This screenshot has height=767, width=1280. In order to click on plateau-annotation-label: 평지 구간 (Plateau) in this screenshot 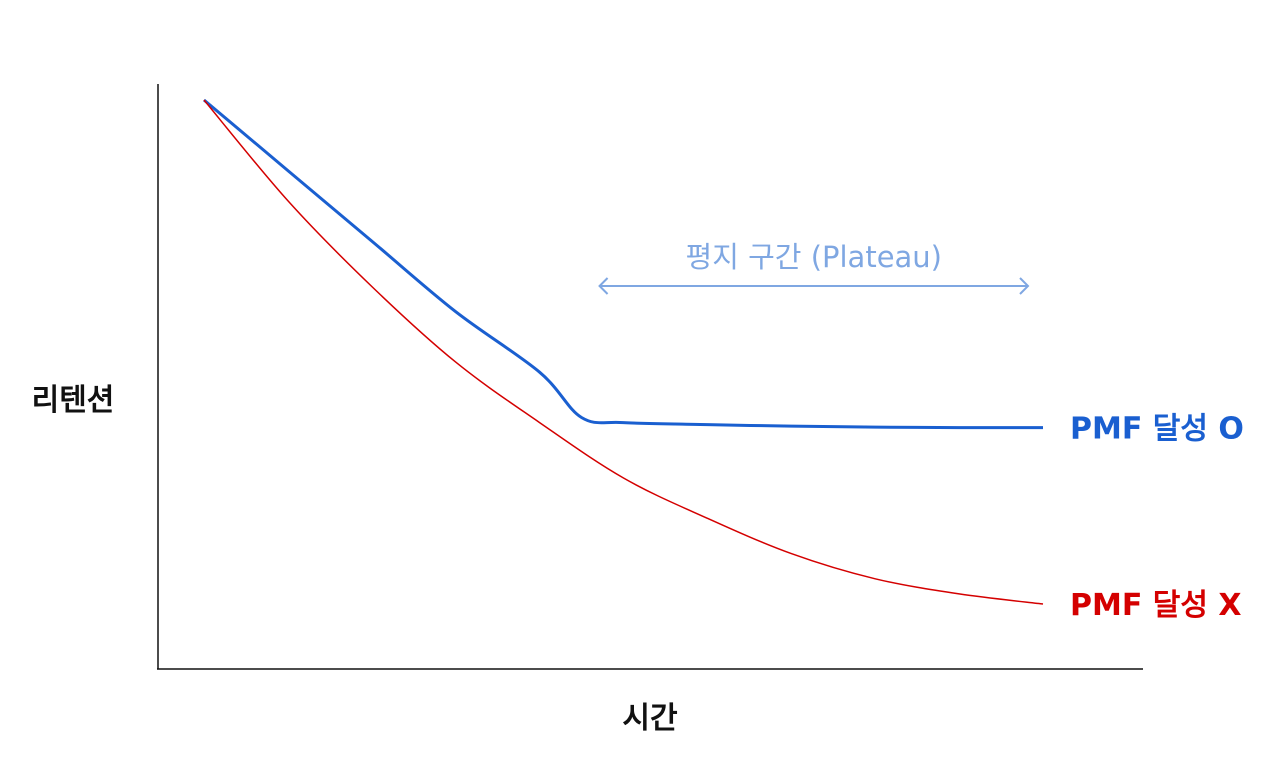, I will do `click(814, 257)`.